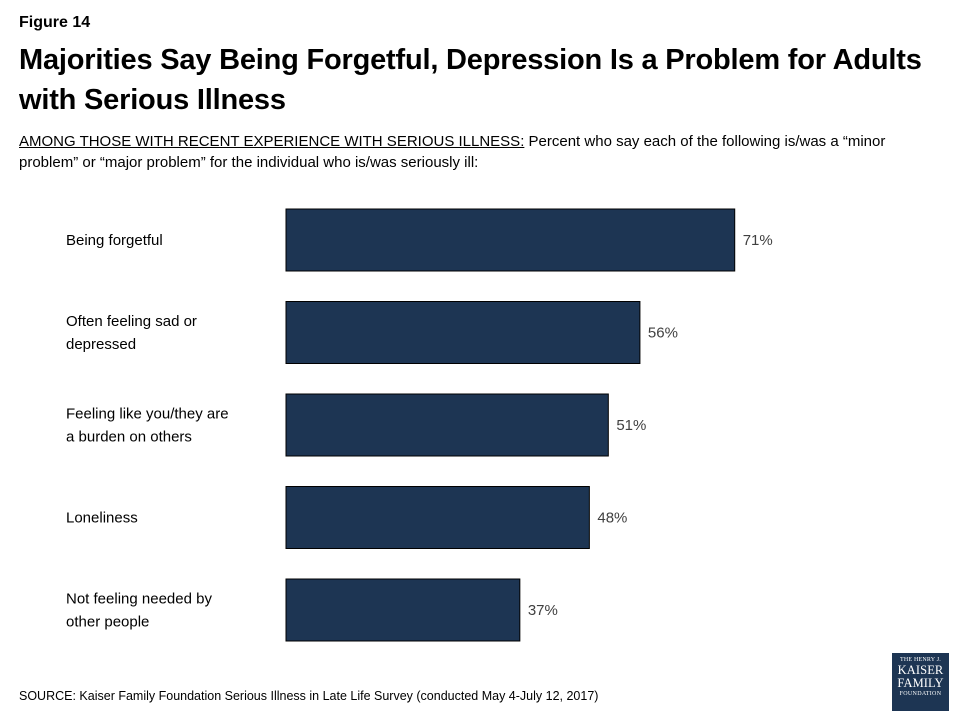 The height and width of the screenshot is (720, 960). I want to click on category-label-line: Loneliness, so click(102, 518).